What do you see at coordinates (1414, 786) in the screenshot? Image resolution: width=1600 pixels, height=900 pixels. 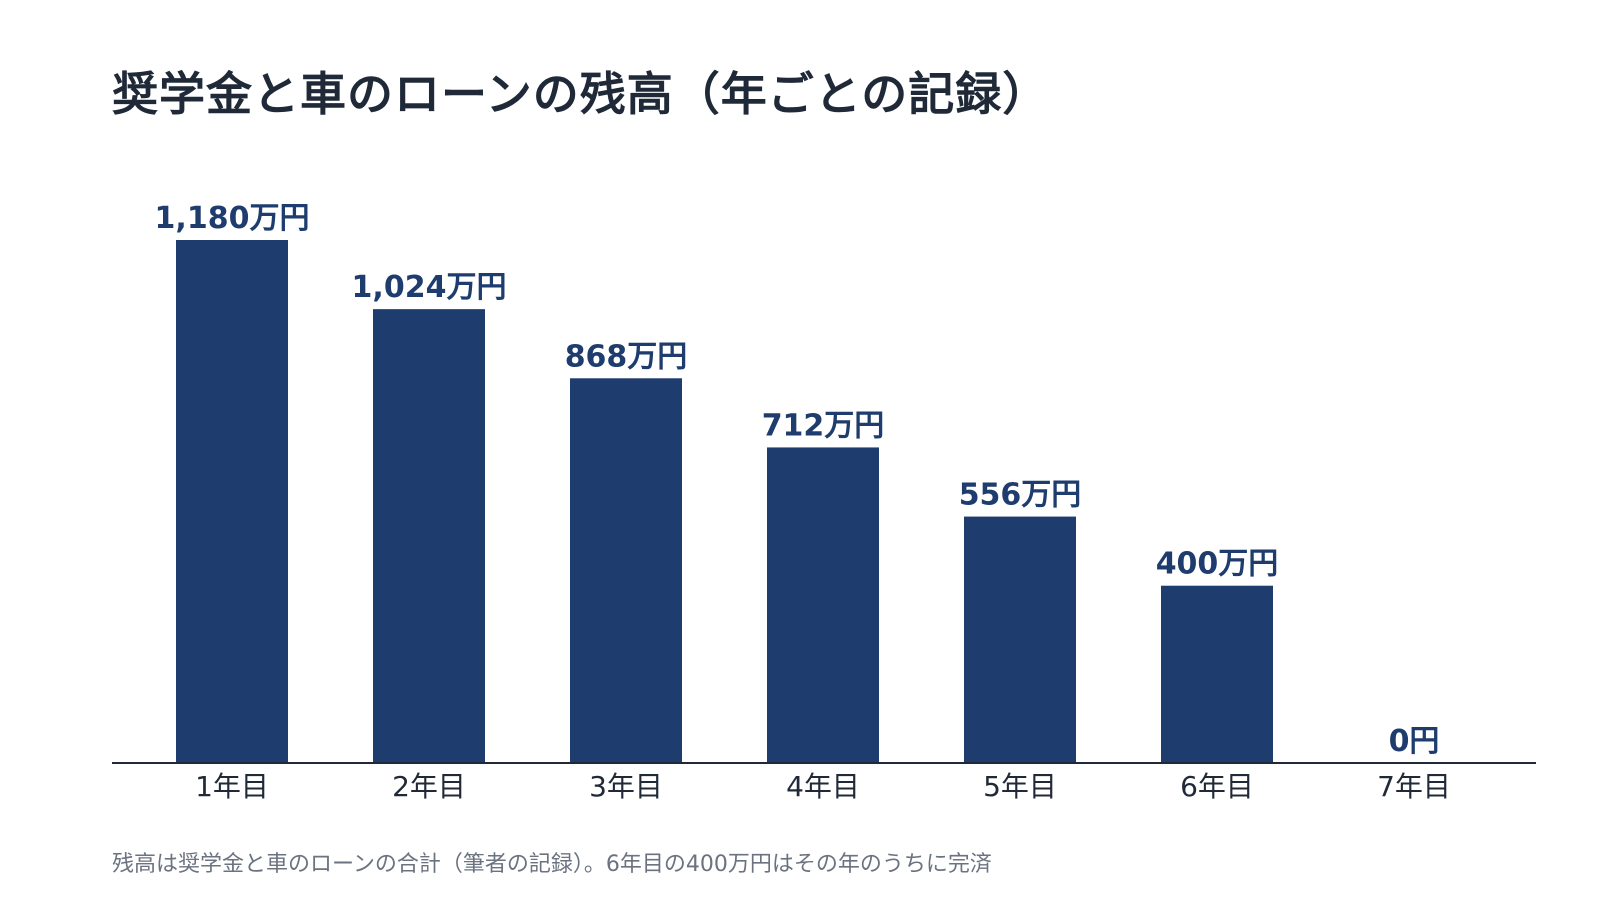 I see `x-tick-label: 7年目` at bounding box center [1414, 786].